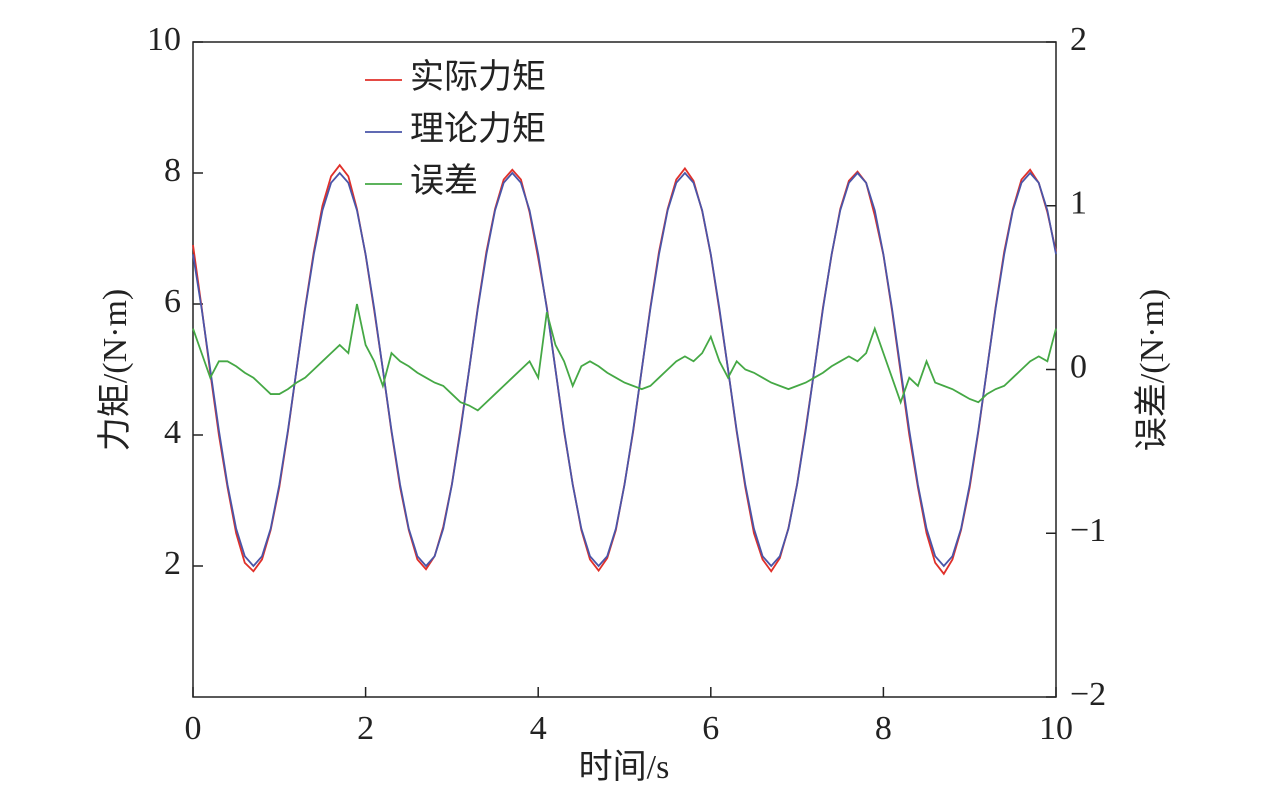  I want to click on legend-label: 误差, so click(444, 181).